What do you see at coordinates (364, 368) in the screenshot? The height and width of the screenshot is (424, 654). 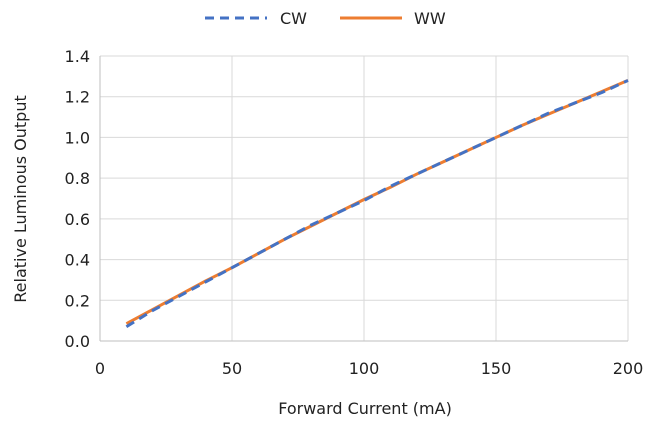 I see `x-tick-label: 100` at bounding box center [364, 368].